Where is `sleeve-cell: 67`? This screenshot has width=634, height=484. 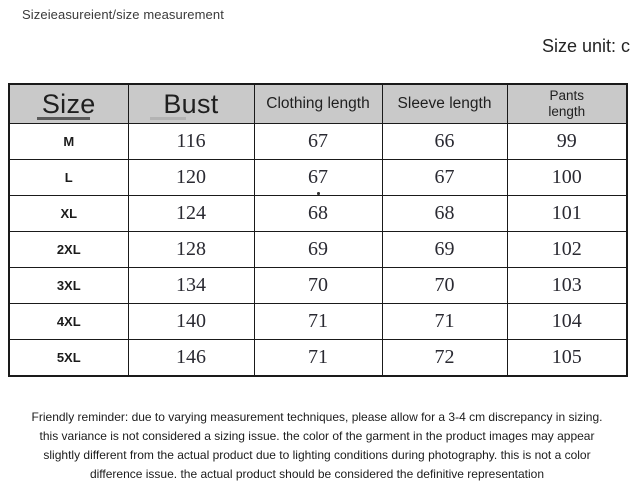
sleeve-cell: 67 is located at coordinates (444, 177).